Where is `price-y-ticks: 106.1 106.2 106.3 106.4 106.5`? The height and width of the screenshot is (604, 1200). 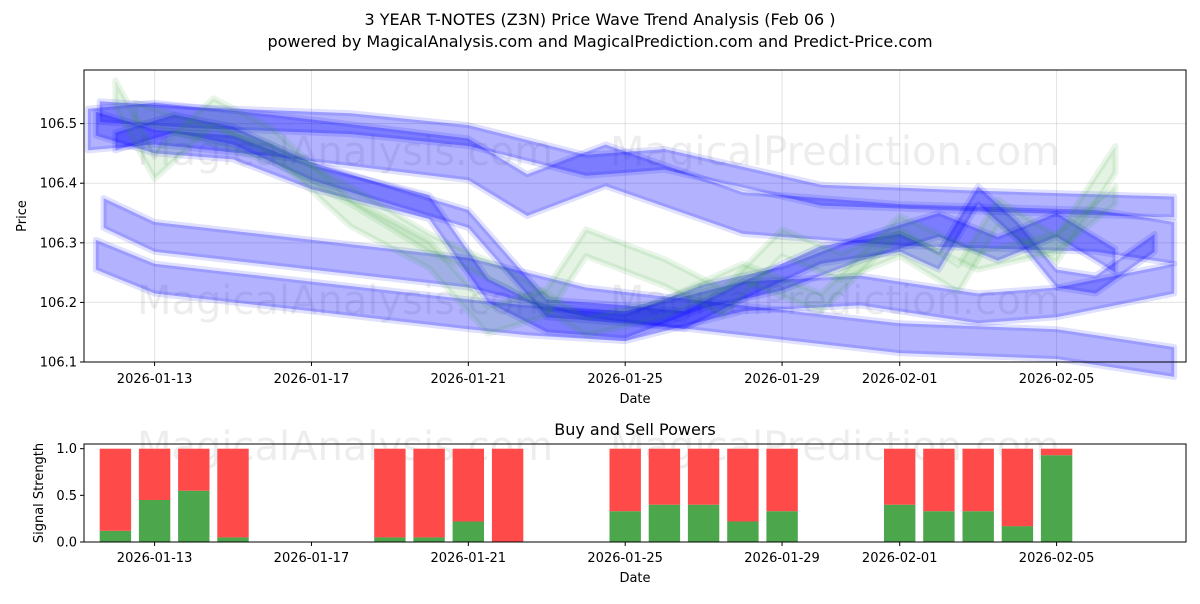 price-y-ticks: 106.1 106.2 106.3 106.4 106.5 is located at coordinates (62, 244).